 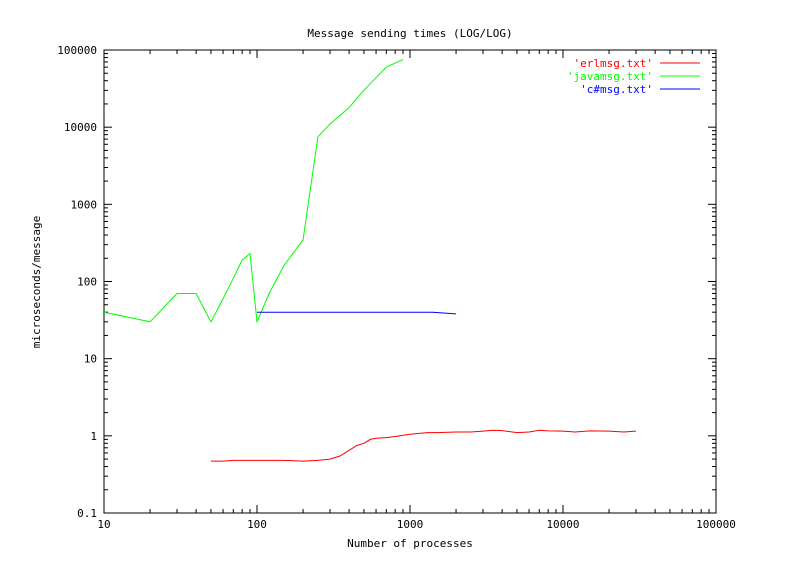 What do you see at coordinates (613, 63) in the screenshot?
I see `legend-label: 'erlmsg.txt'` at bounding box center [613, 63].